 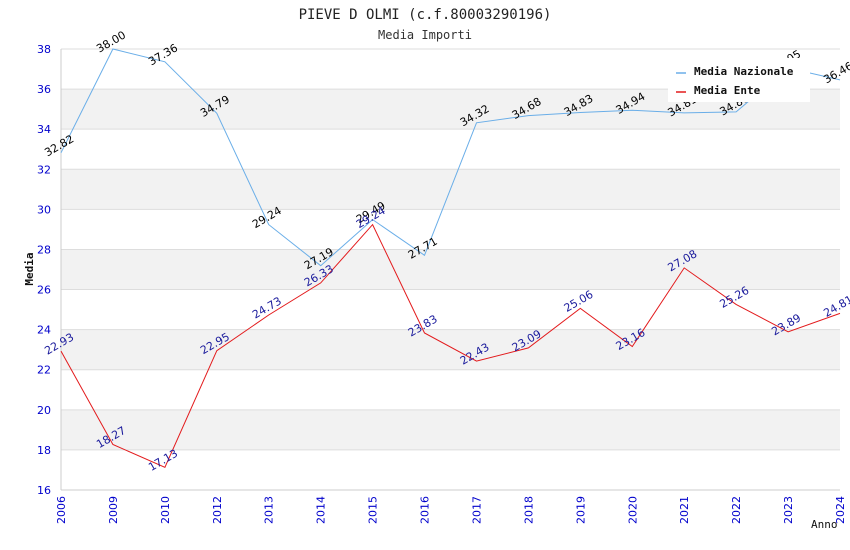 What do you see at coordinates (44, 129) in the screenshot?
I see `y-tick-label: 34` at bounding box center [44, 129].